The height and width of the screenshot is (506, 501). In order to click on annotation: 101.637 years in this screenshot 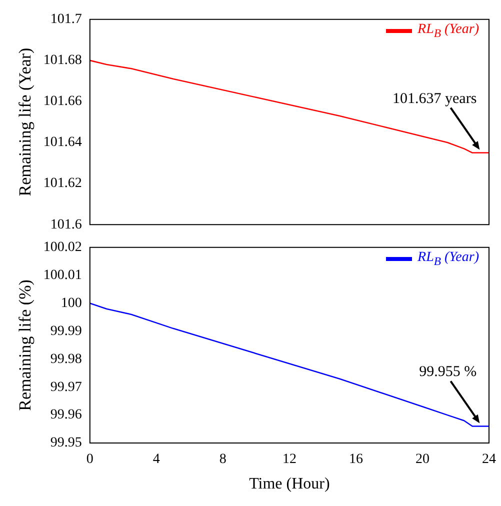, I will do `click(434, 98)`.